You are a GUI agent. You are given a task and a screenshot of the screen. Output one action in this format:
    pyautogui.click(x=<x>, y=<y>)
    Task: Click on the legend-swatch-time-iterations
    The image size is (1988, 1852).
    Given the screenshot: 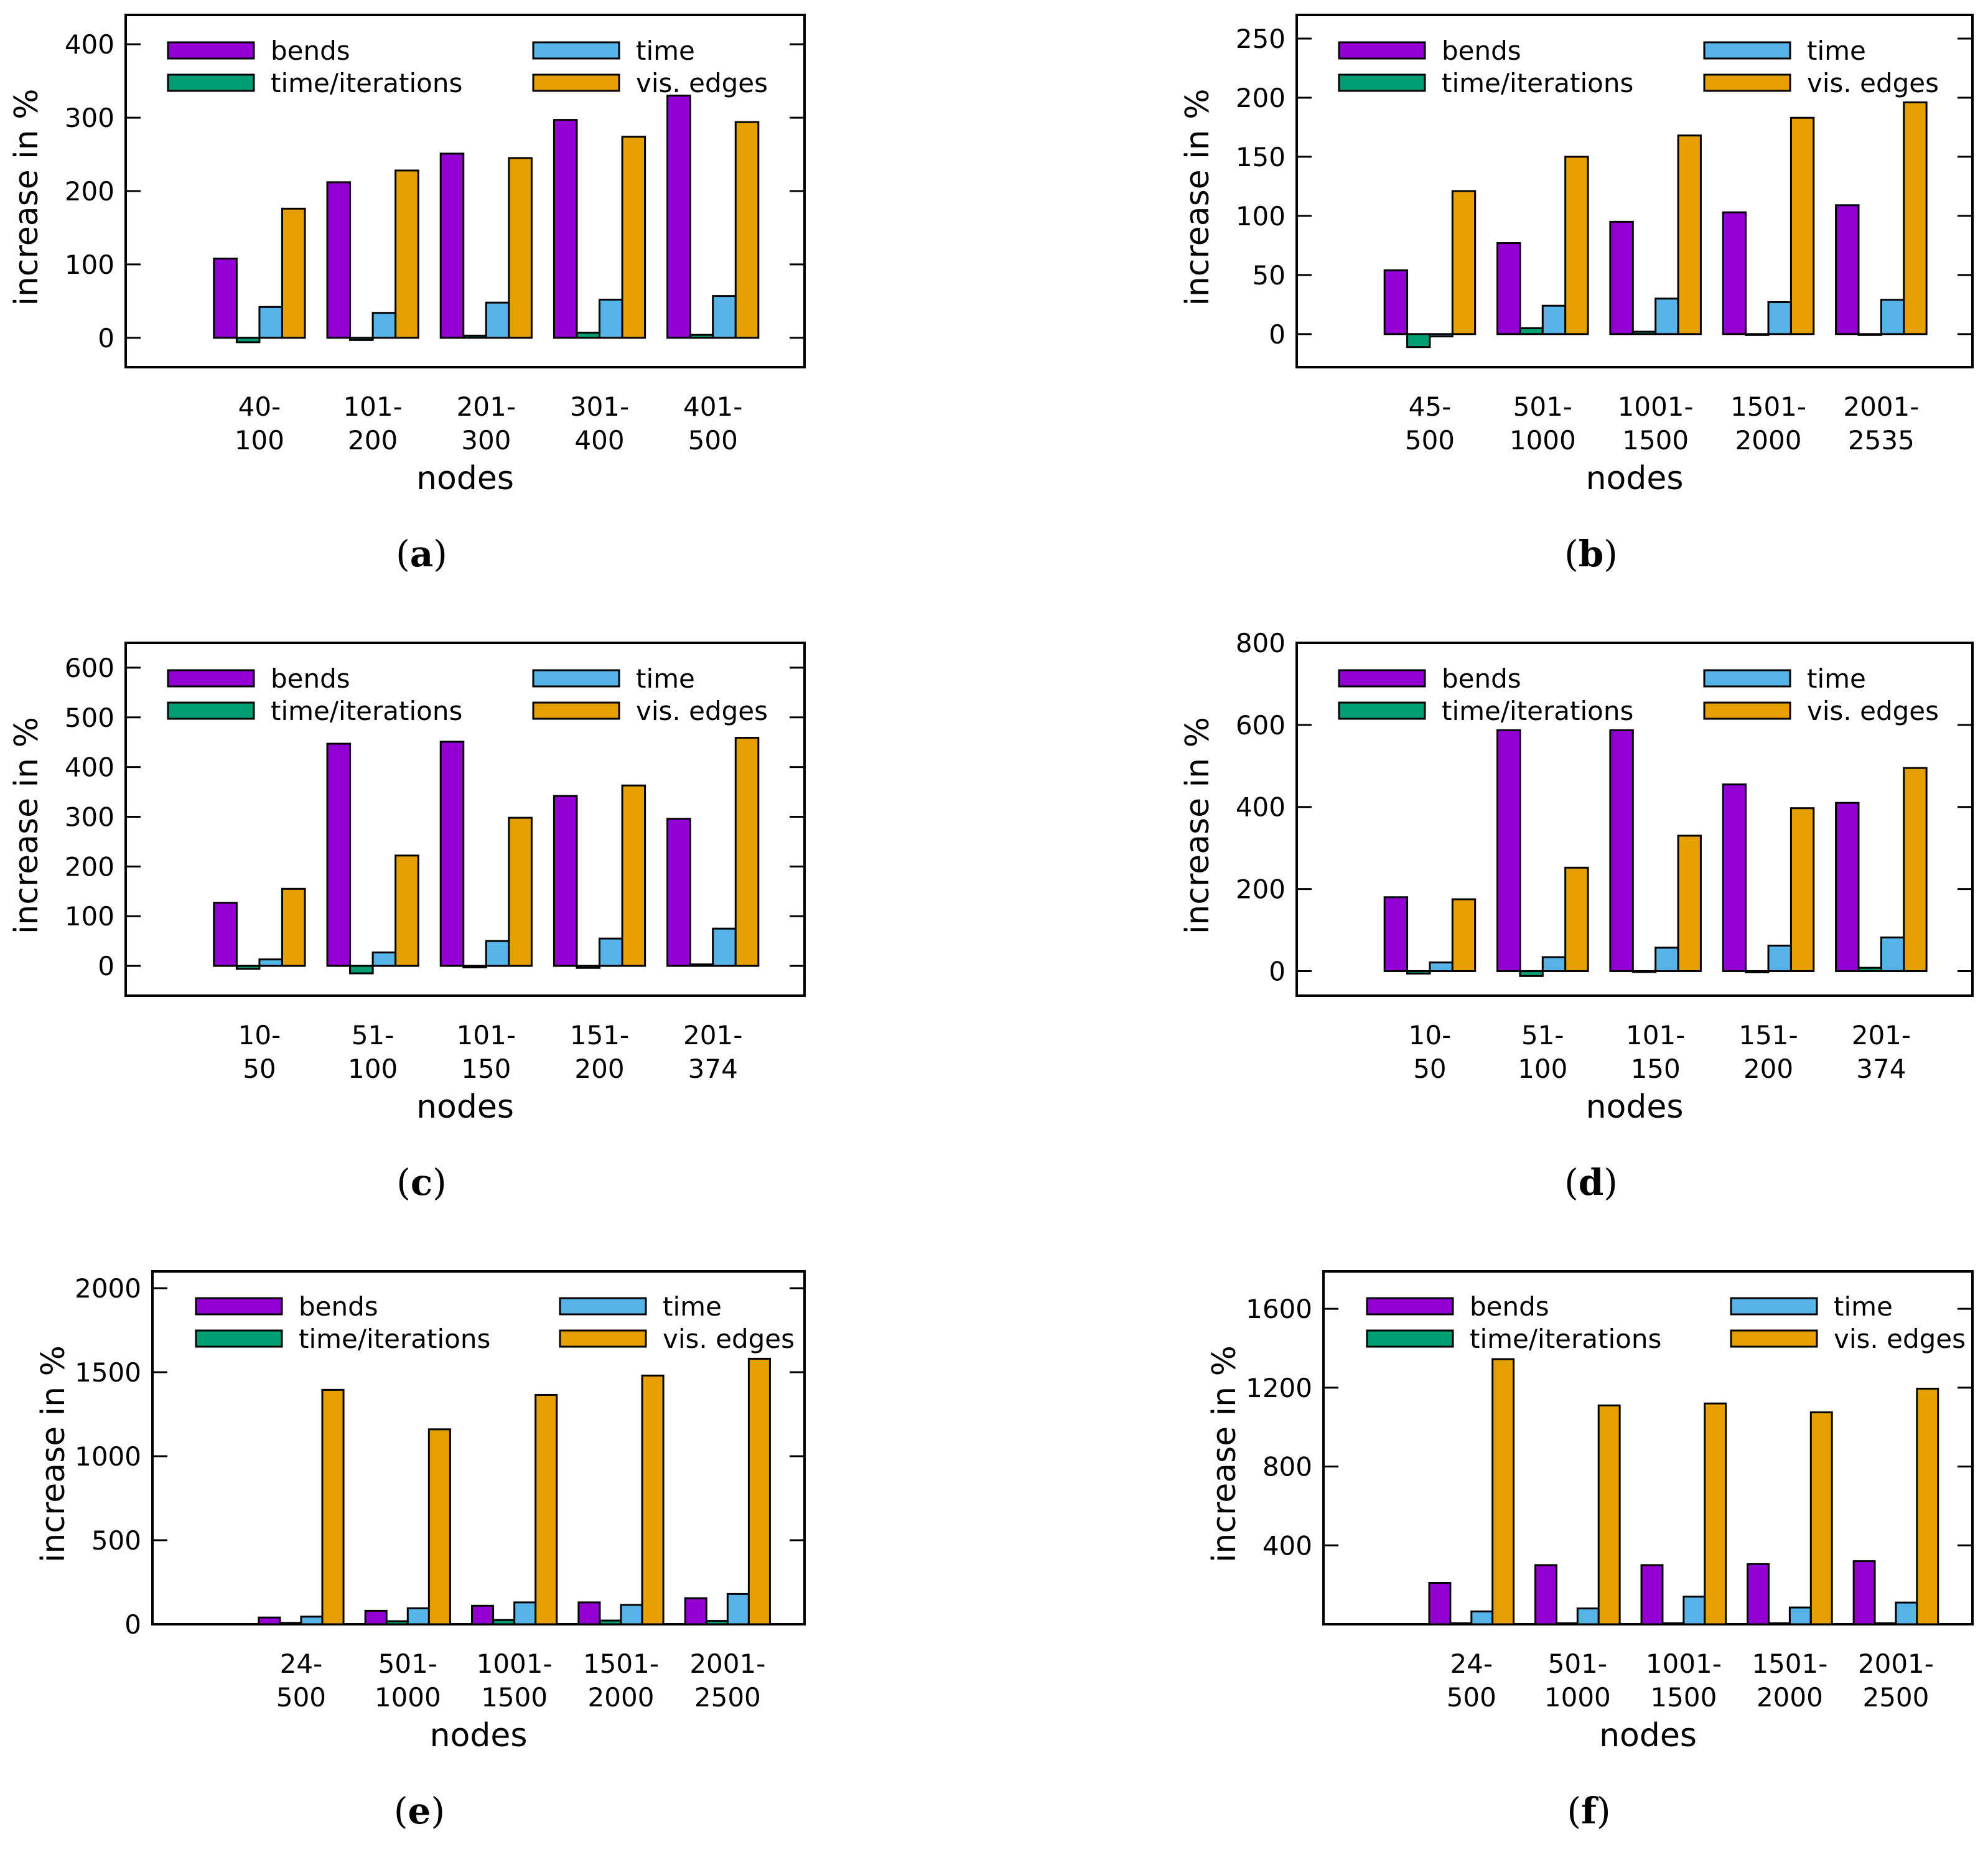 What is the action you would take?
    pyautogui.click(x=1410, y=1338)
    